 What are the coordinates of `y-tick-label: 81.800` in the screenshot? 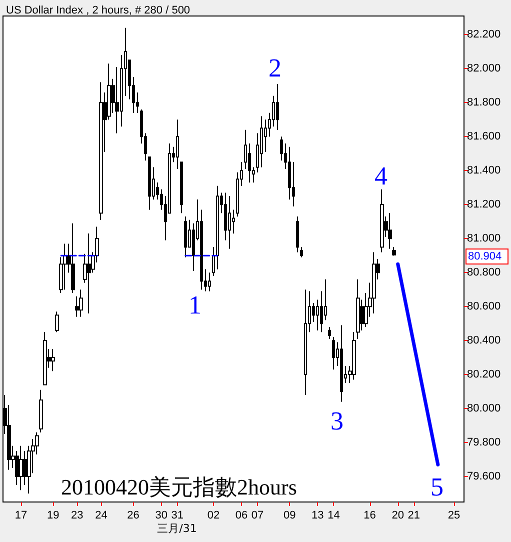 It's located at (484, 102).